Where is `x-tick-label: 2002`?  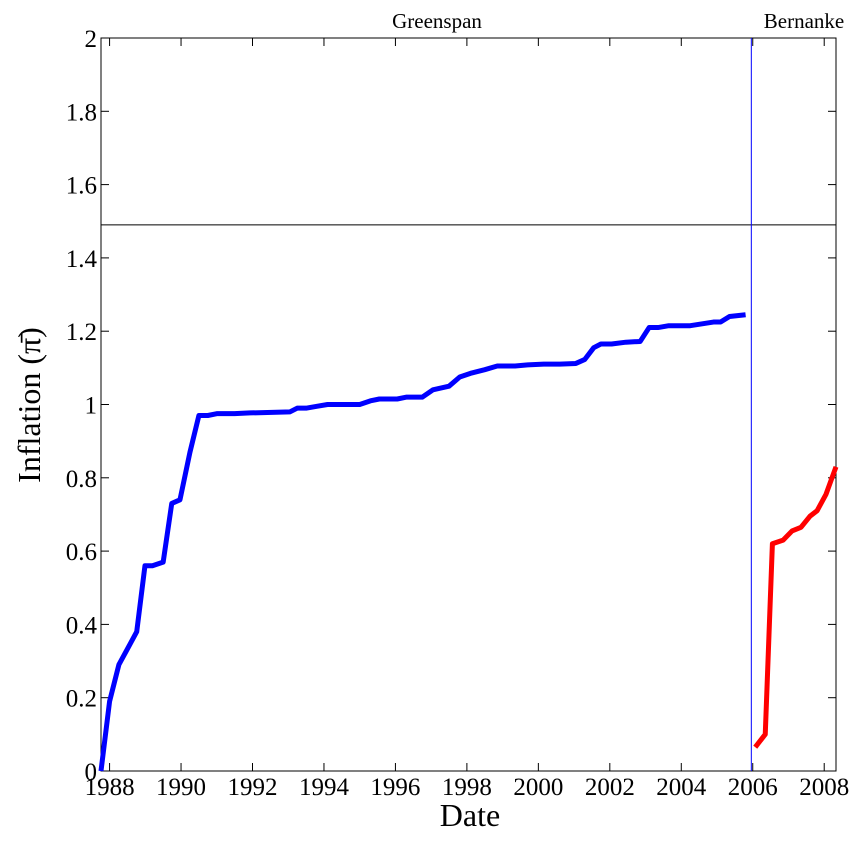 x-tick-label: 2002 is located at coordinates (610, 787).